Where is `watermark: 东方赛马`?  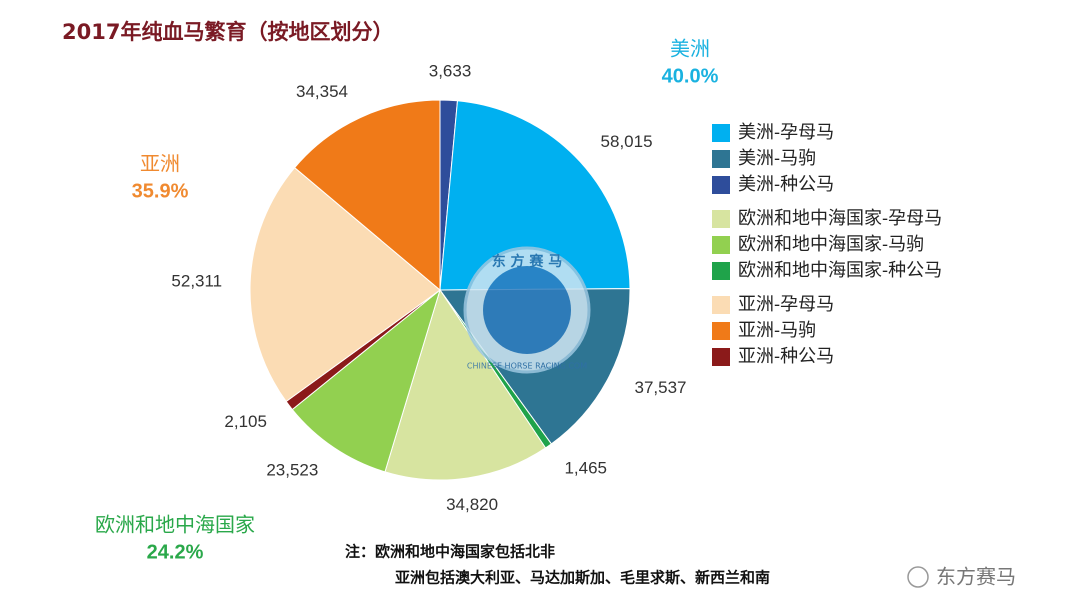
watermark: 东方赛马 is located at coordinates (961, 577).